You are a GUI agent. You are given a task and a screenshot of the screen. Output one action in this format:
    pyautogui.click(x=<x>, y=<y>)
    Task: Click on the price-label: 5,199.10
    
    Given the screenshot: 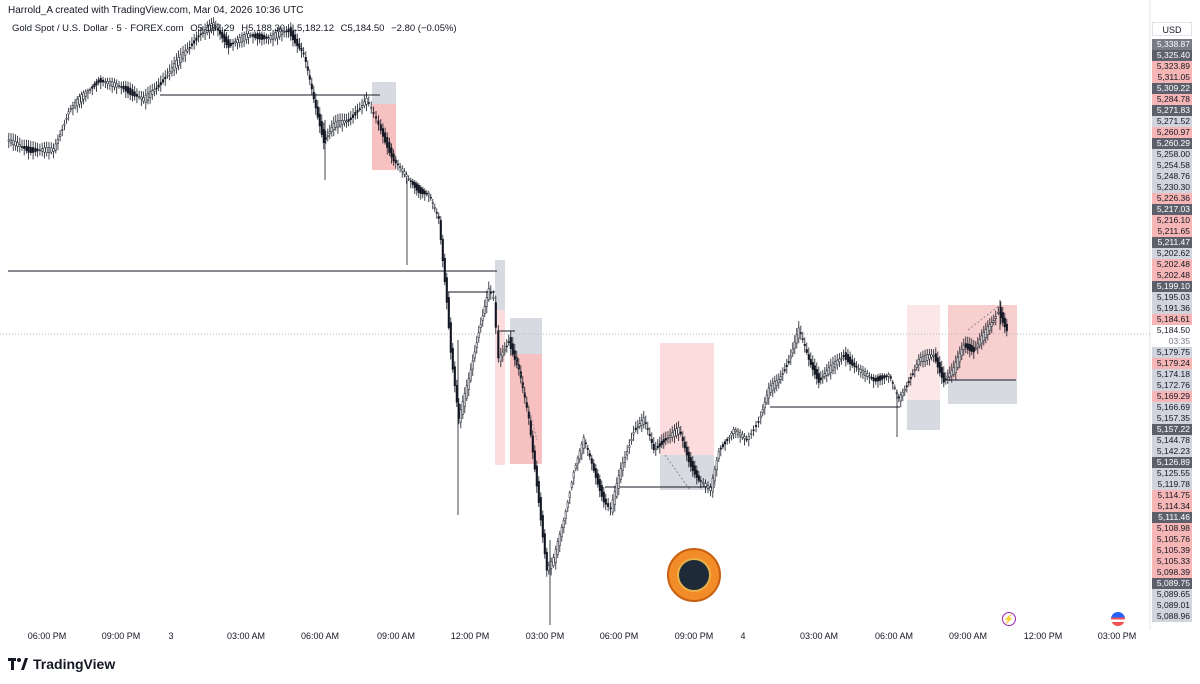 What is the action you would take?
    pyautogui.click(x=1172, y=286)
    